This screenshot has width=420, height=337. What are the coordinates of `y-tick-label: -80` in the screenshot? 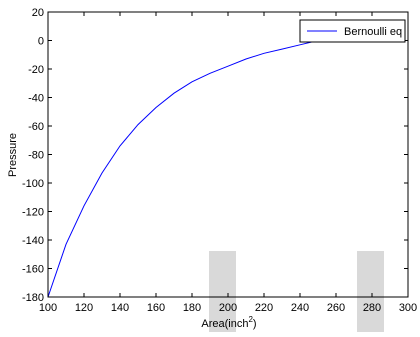 It's located at (36, 156).